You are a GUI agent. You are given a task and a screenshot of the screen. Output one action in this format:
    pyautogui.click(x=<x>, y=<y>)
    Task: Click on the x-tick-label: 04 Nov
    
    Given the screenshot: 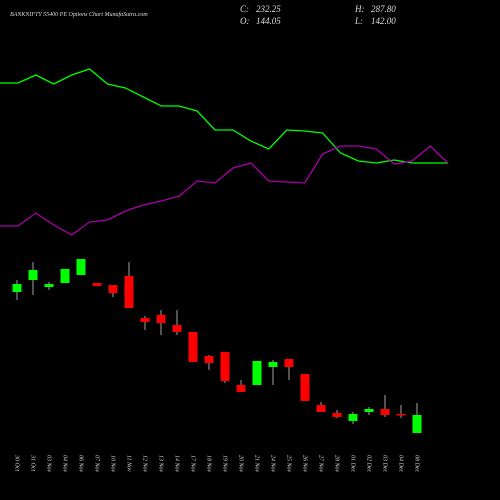 What is the action you would take?
    pyautogui.click(x=65, y=464)
    